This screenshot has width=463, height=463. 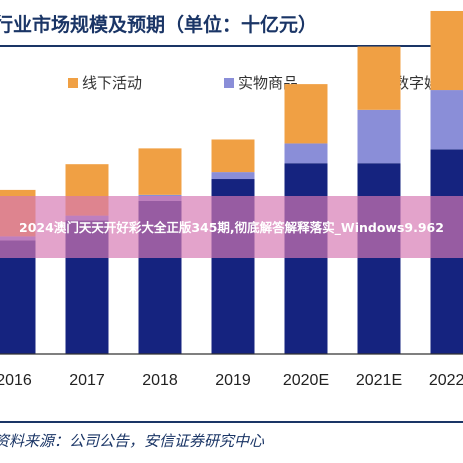 I want to click on x-tick-label-2020e: 2020E, so click(x=306, y=380).